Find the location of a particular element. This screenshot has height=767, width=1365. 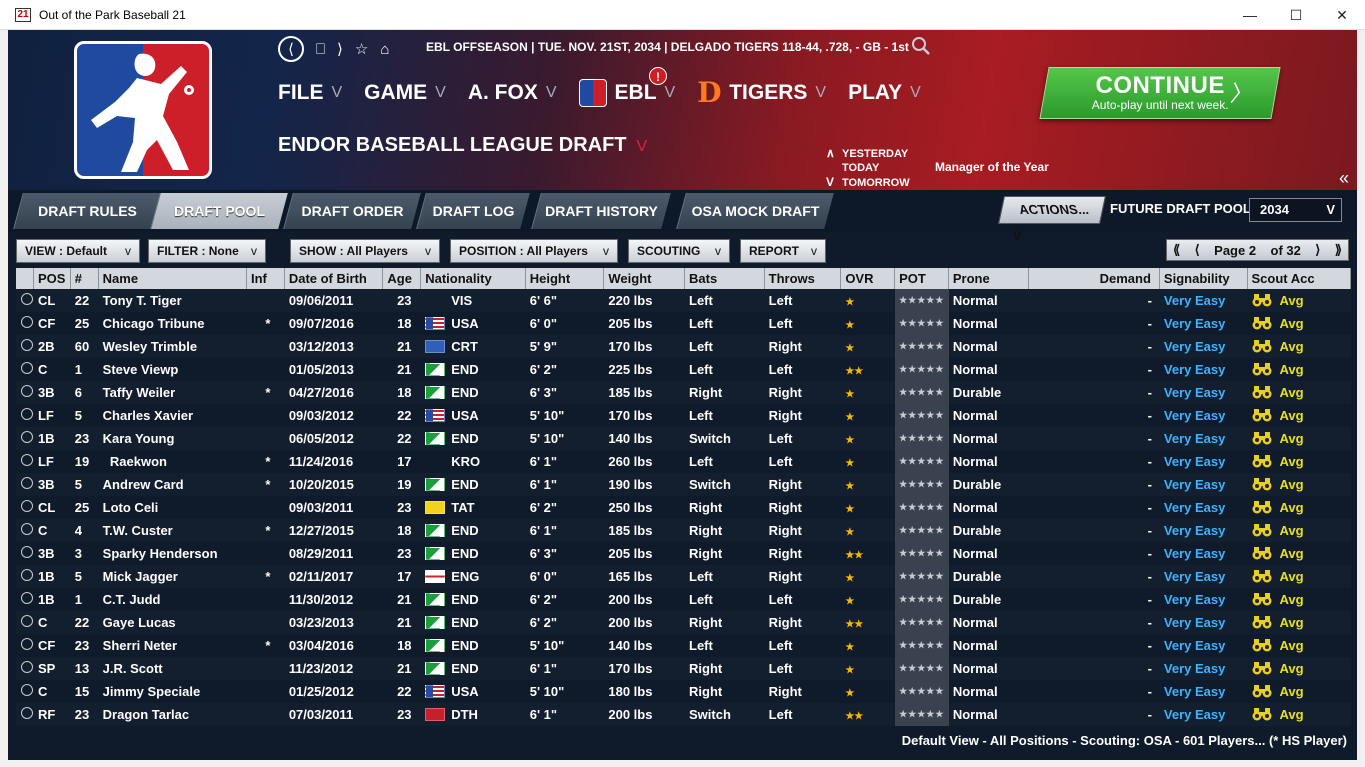

prev-page-button: ⟨ is located at coordinates (1197, 249).